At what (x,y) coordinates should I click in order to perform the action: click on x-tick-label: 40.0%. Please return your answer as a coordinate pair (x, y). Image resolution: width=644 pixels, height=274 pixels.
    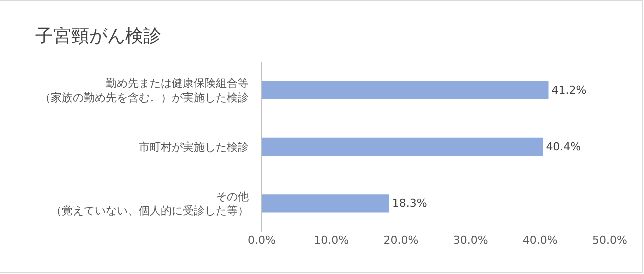
    Looking at the image, I should click on (540, 240).